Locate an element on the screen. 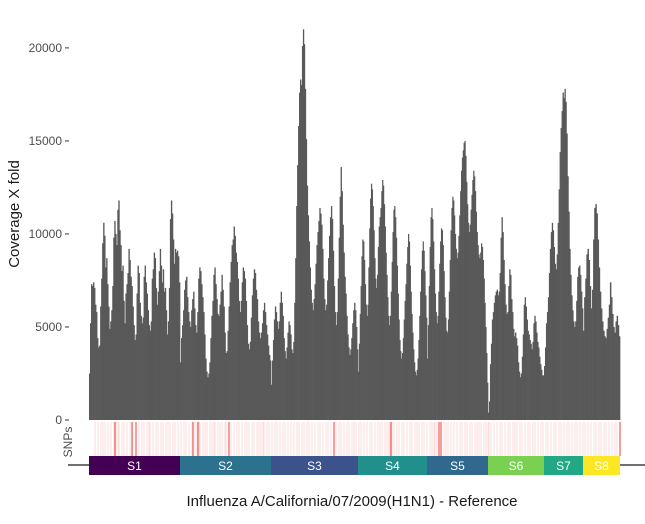 The image size is (645, 524). segment-block-s1 is located at coordinates (134, 465).